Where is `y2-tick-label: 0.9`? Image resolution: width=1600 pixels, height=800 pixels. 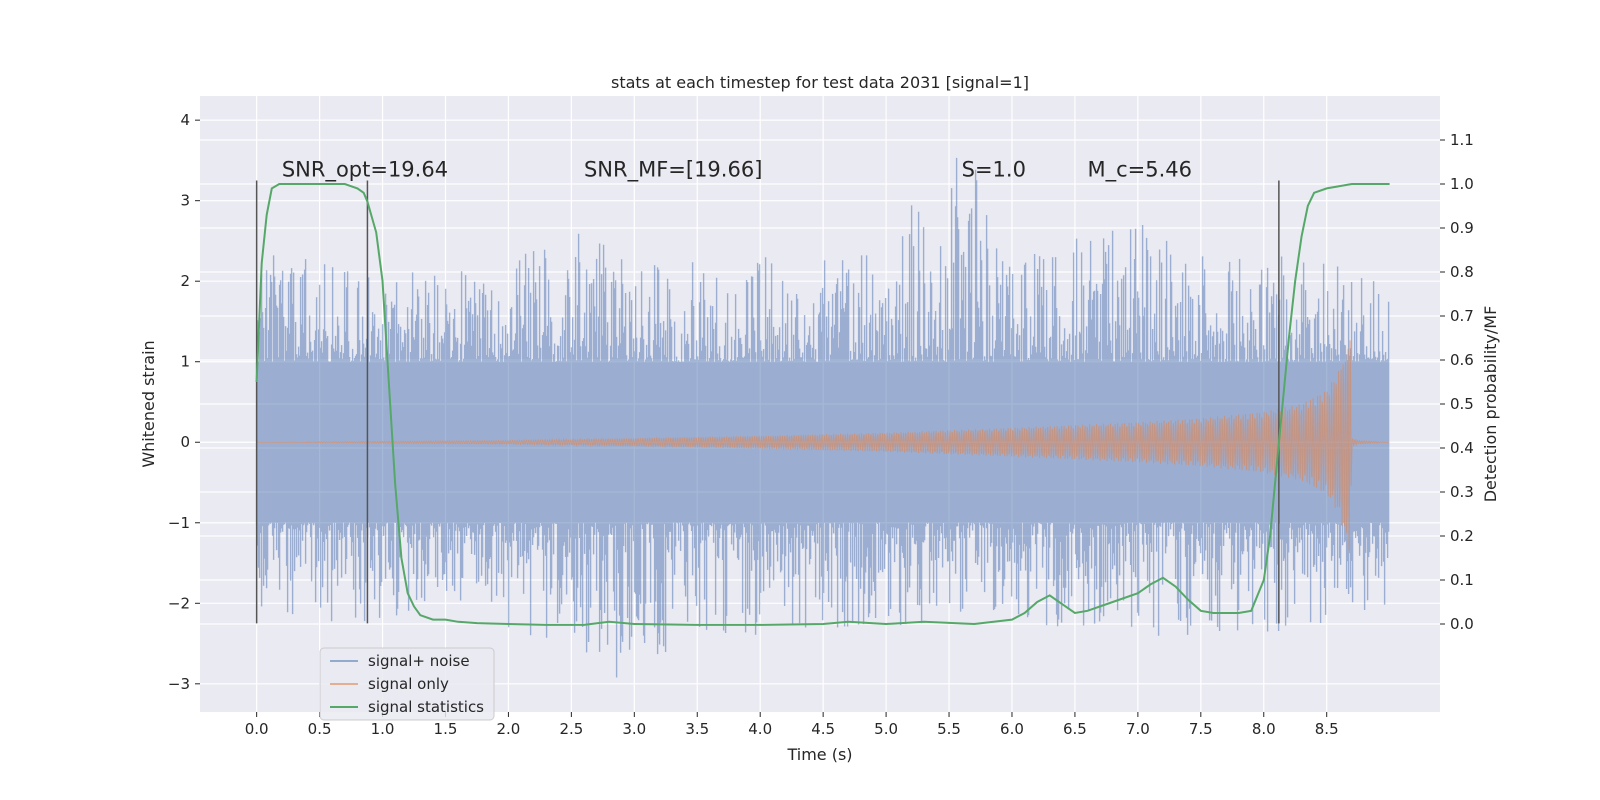 y2-tick-label: 0.9 is located at coordinates (1462, 228).